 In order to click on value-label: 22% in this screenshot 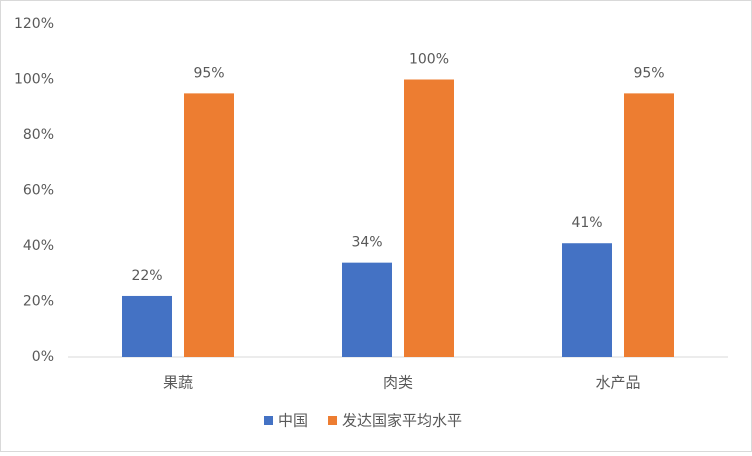, I will do `click(146, 276)`.